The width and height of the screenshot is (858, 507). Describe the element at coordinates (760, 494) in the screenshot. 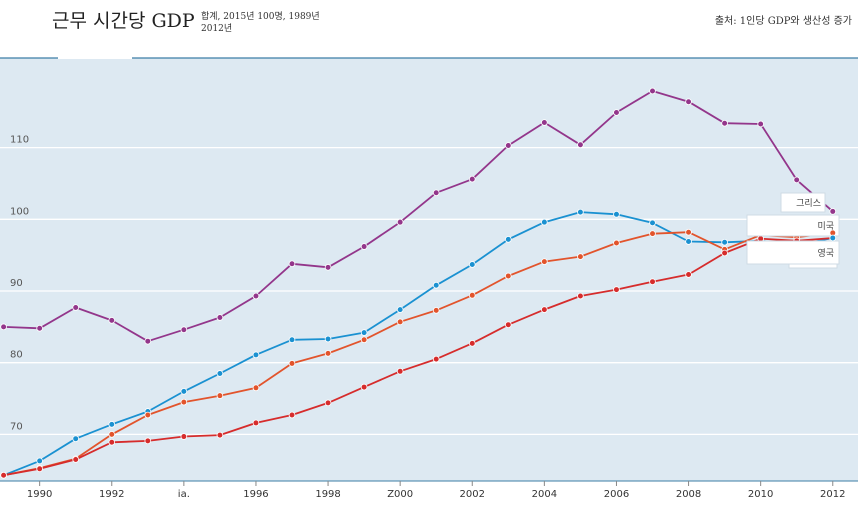

I see `x-tick-label: 2010` at that location.